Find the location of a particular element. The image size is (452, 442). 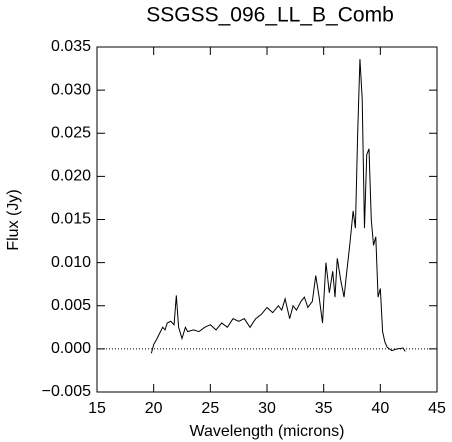

x-tick-label: 25 is located at coordinates (210, 408).